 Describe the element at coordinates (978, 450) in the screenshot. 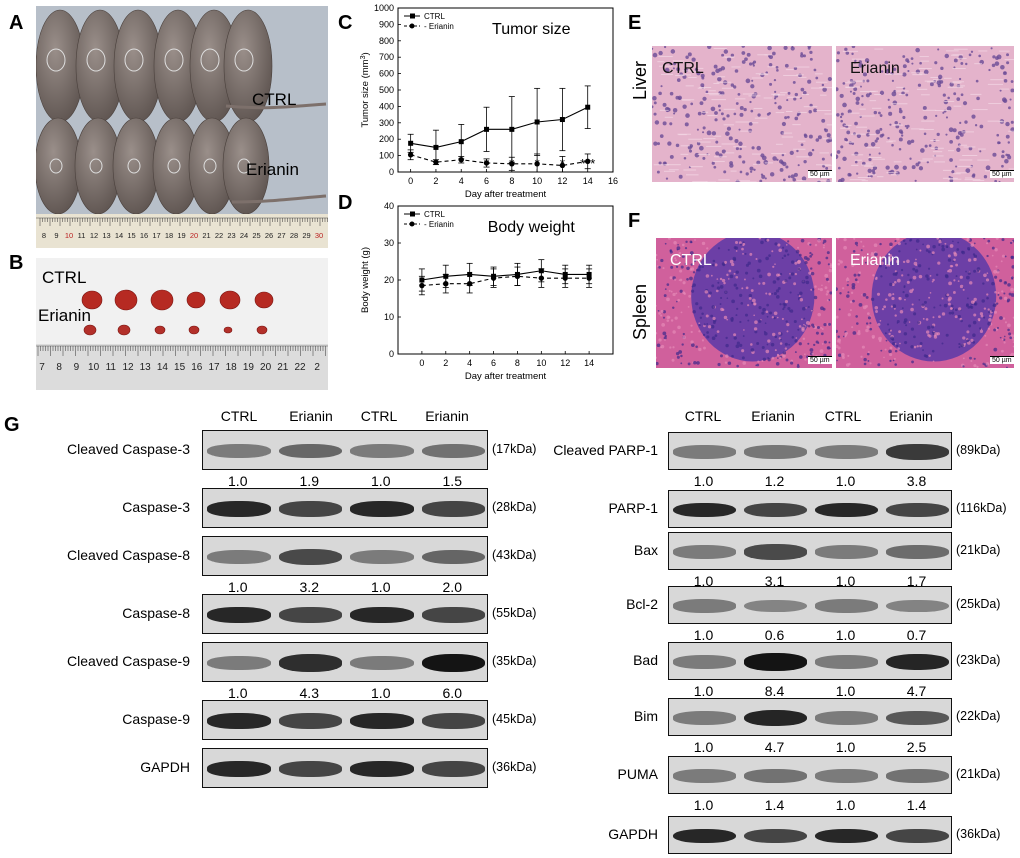

I see `blot-kda-label: (89kDa)` at that location.